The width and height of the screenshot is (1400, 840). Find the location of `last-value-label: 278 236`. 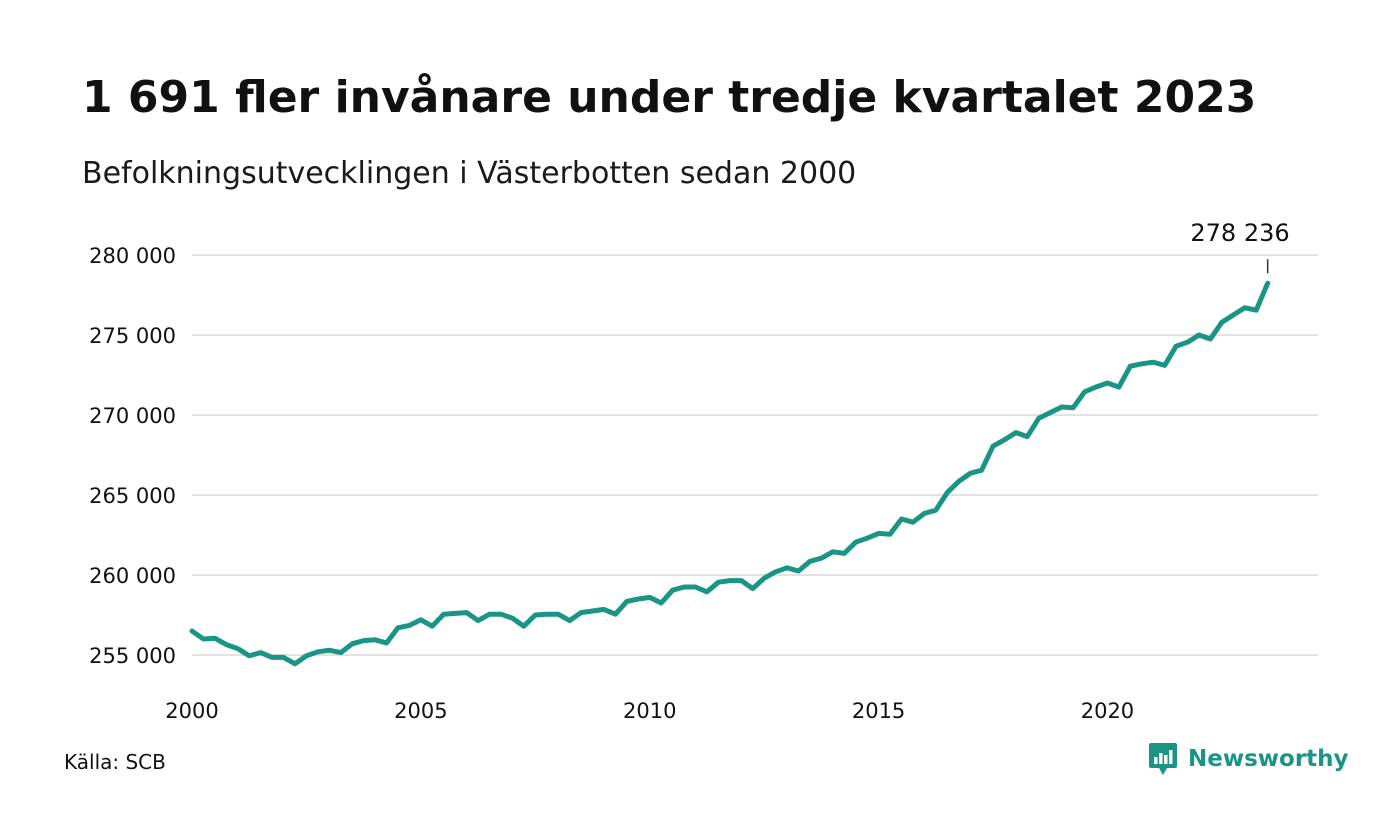

last-value-label: 278 236 is located at coordinates (1239, 233).